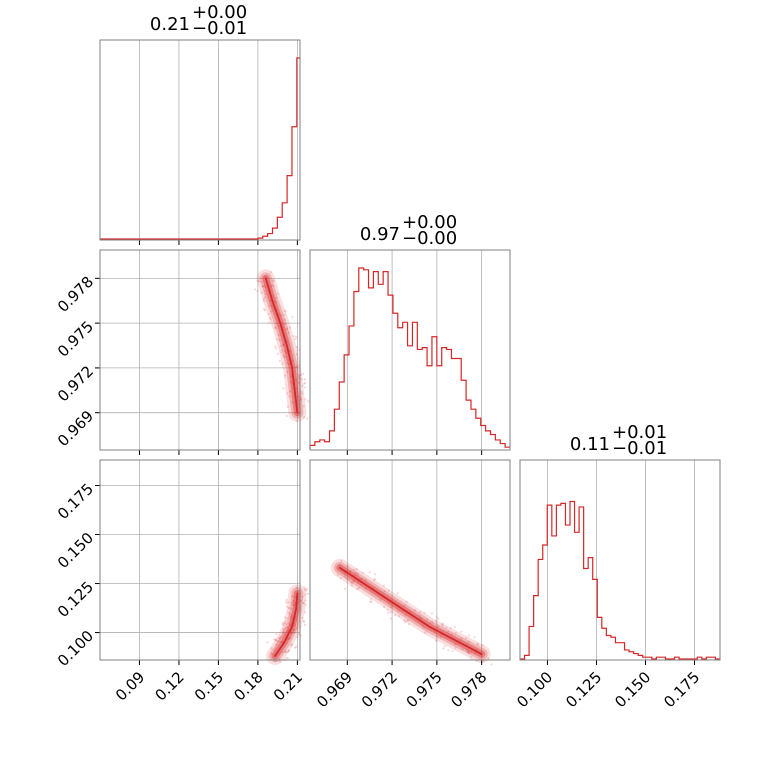 The width and height of the screenshot is (760, 760). I want to click on panel-title-0: 0.21, so click(170, 24).